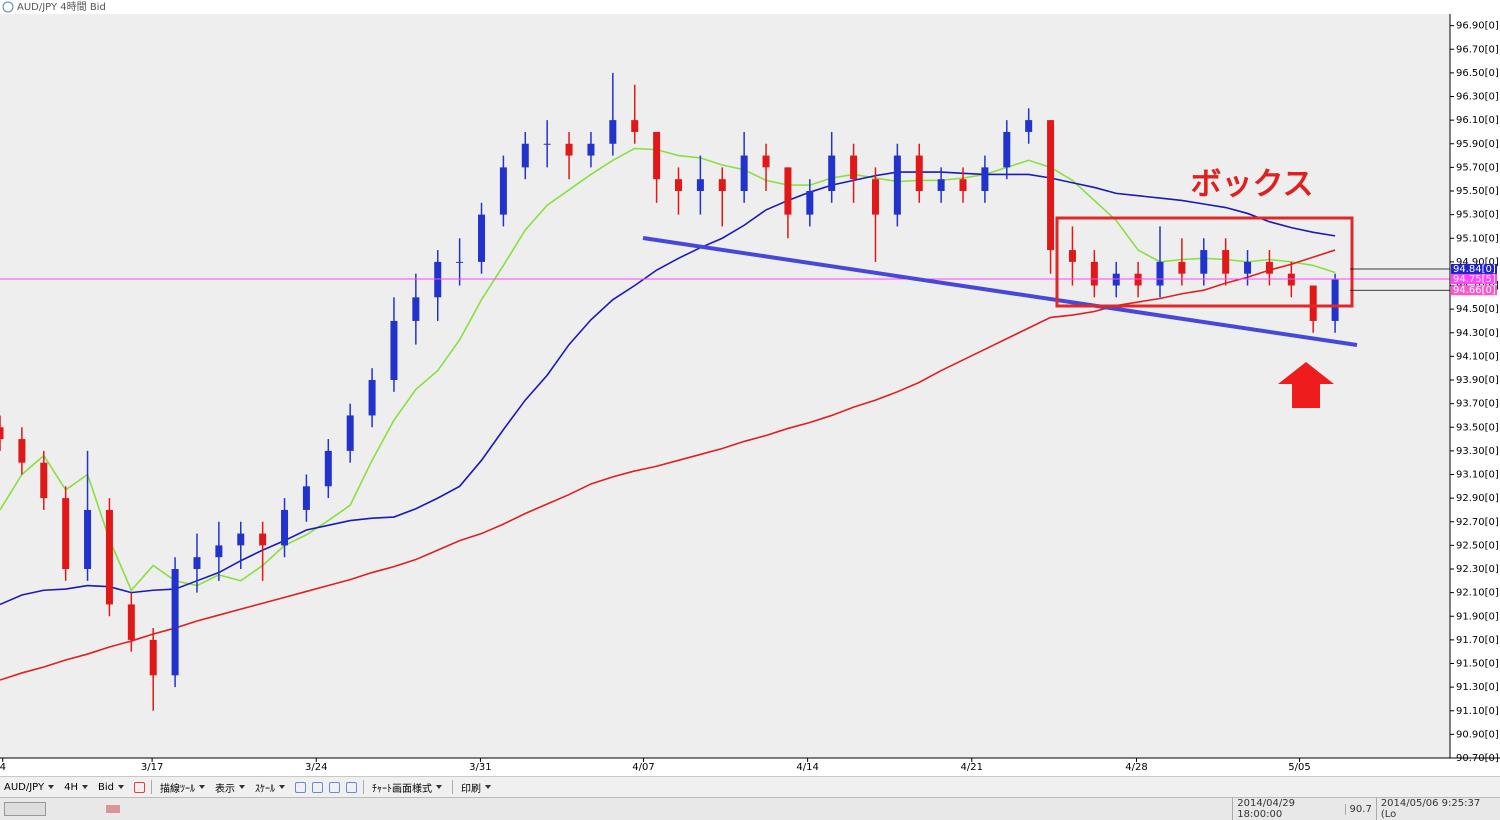 The width and height of the screenshot is (1500, 820). Describe the element at coordinates (111, 787) in the screenshot. I see `price-menu: Bid` at that location.